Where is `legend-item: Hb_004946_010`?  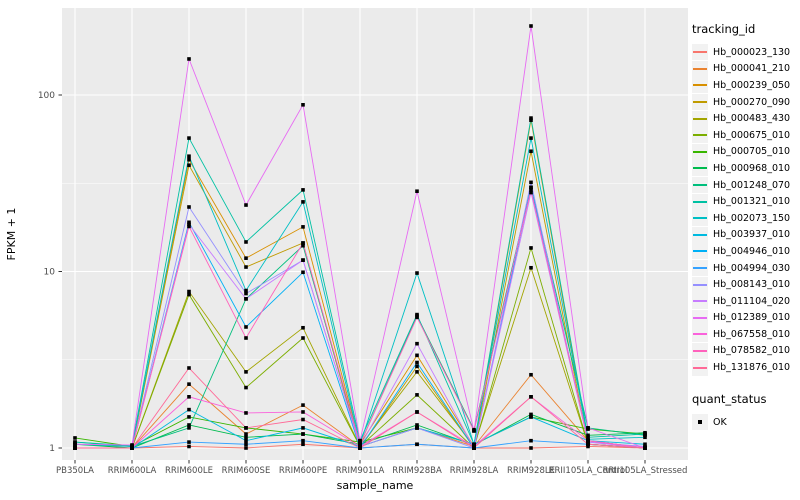 legend-item: Hb_004946_010 is located at coordinates (745, 251).